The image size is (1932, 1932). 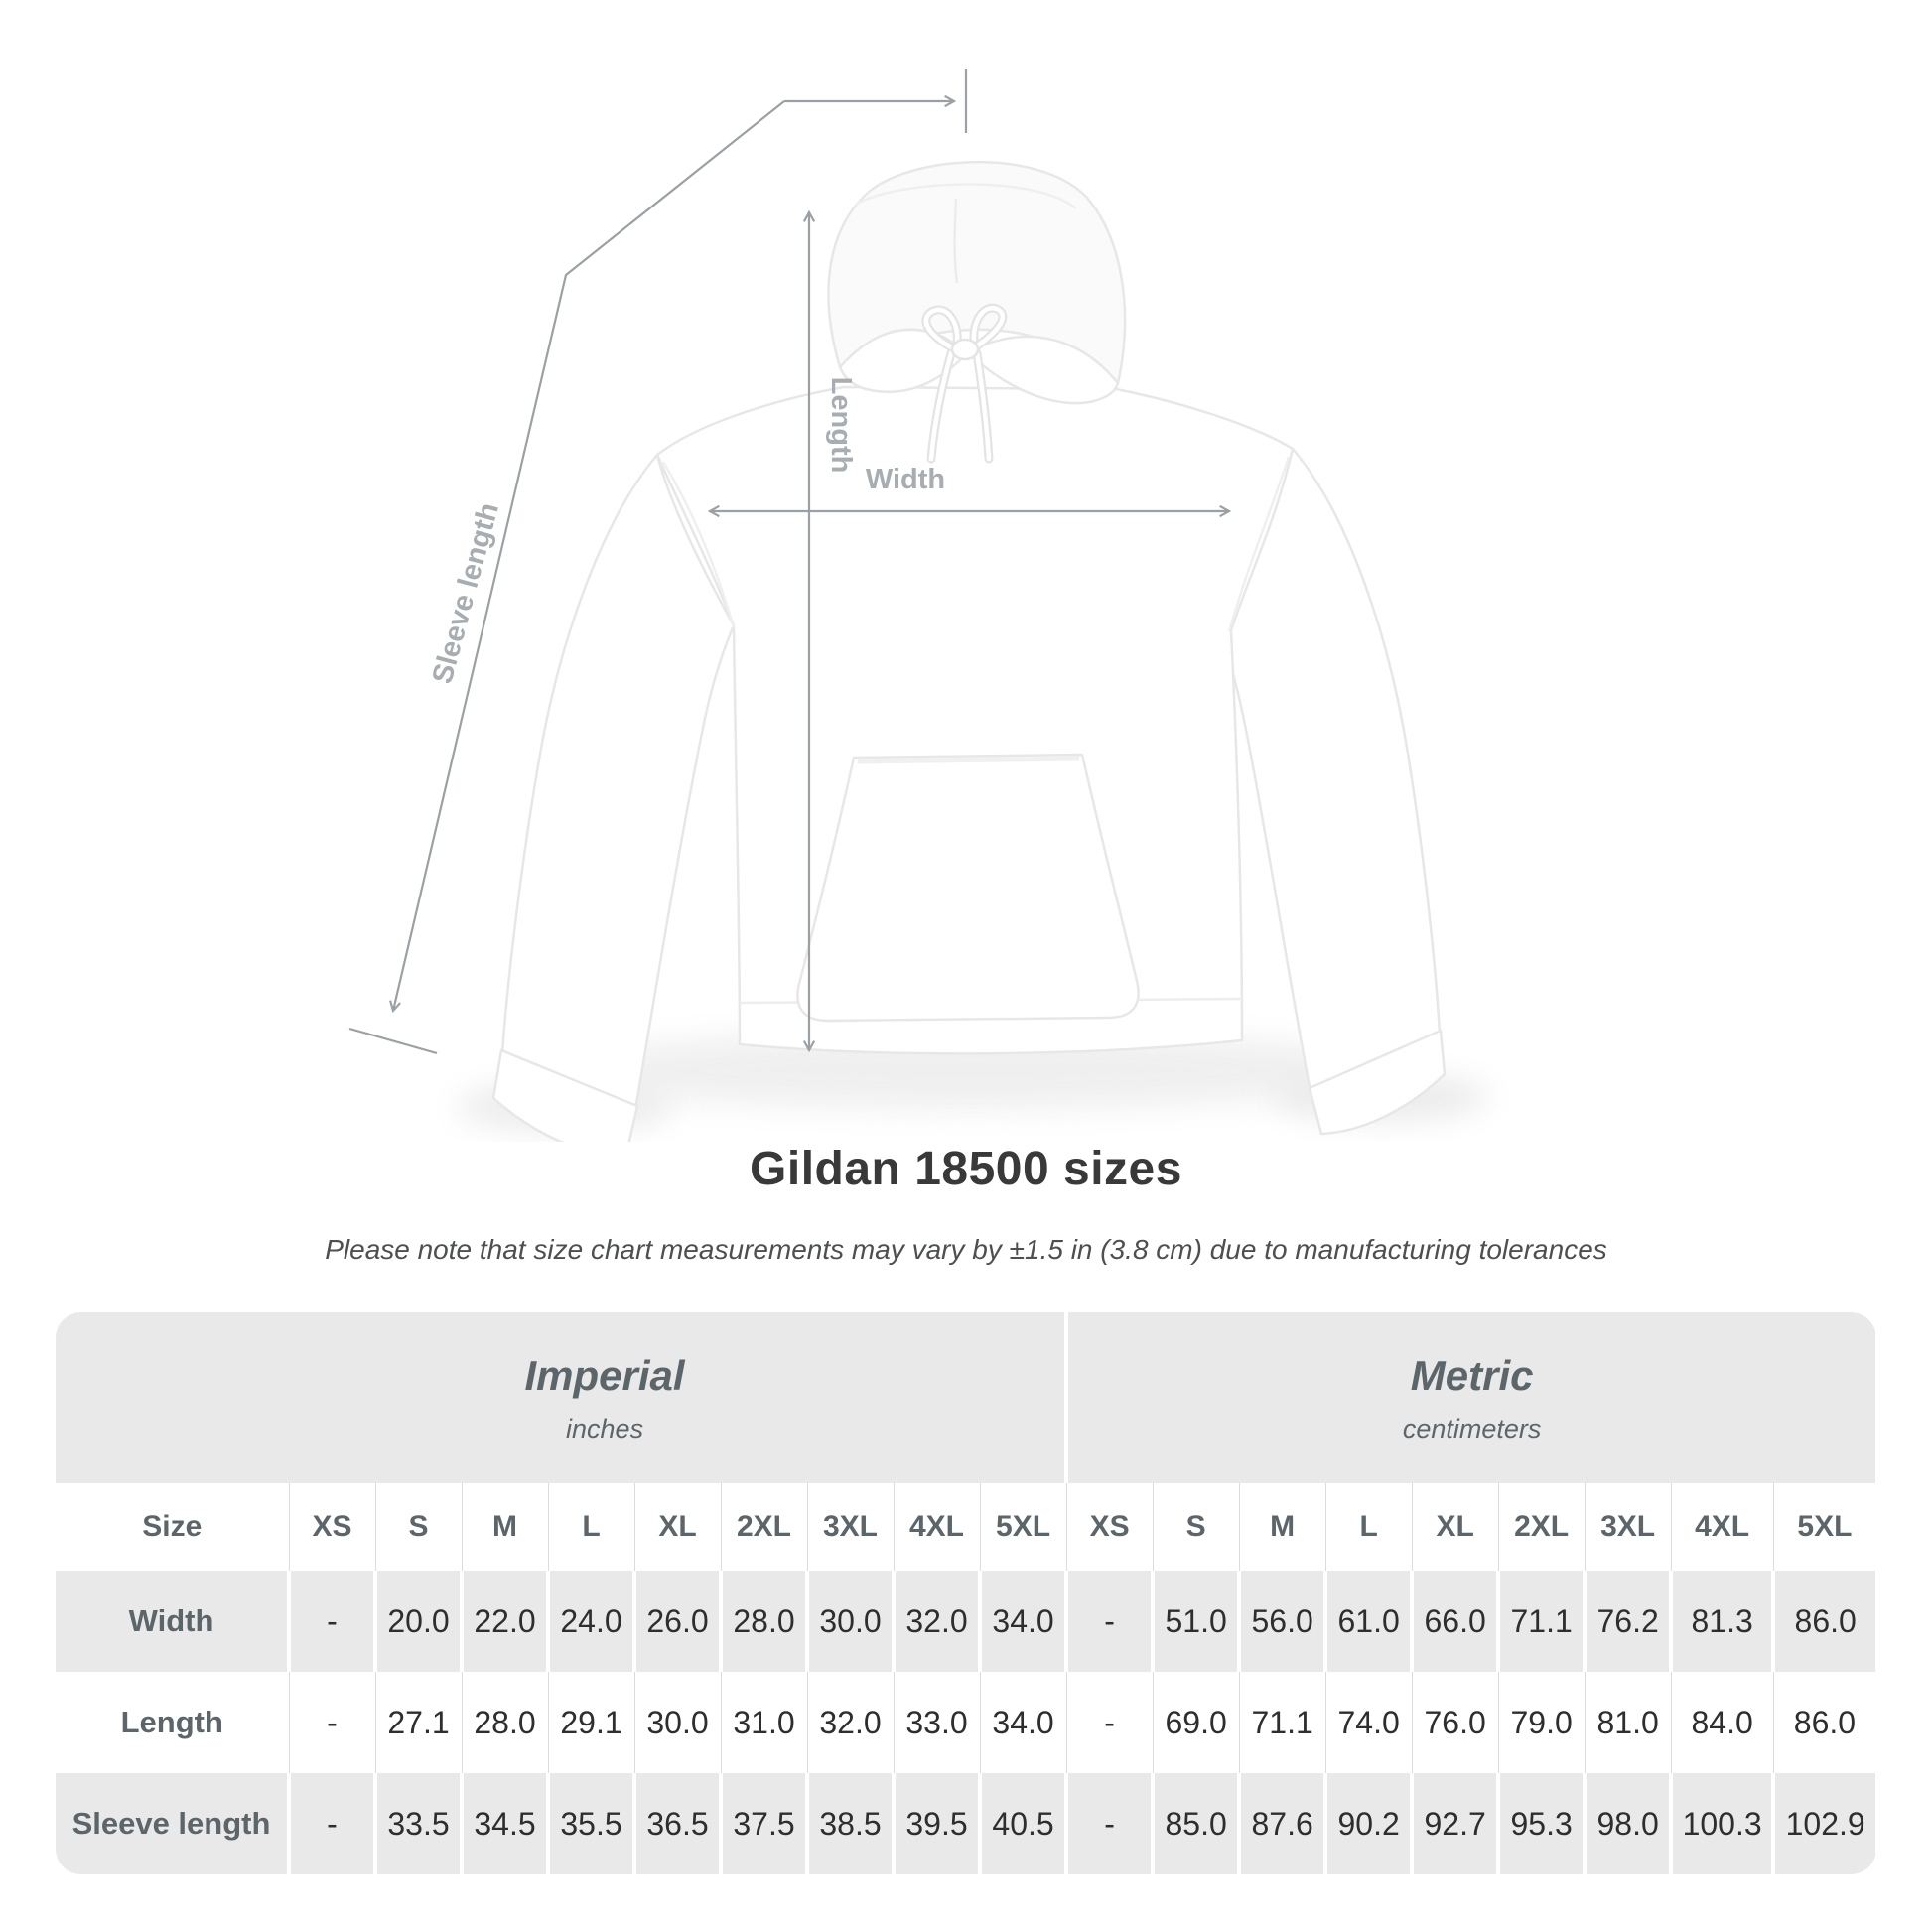 What do you see at coordinates (1454, 1823) in the screenshot?
I see `value-cell: 92.7` at bounding box center [1454, 1823].